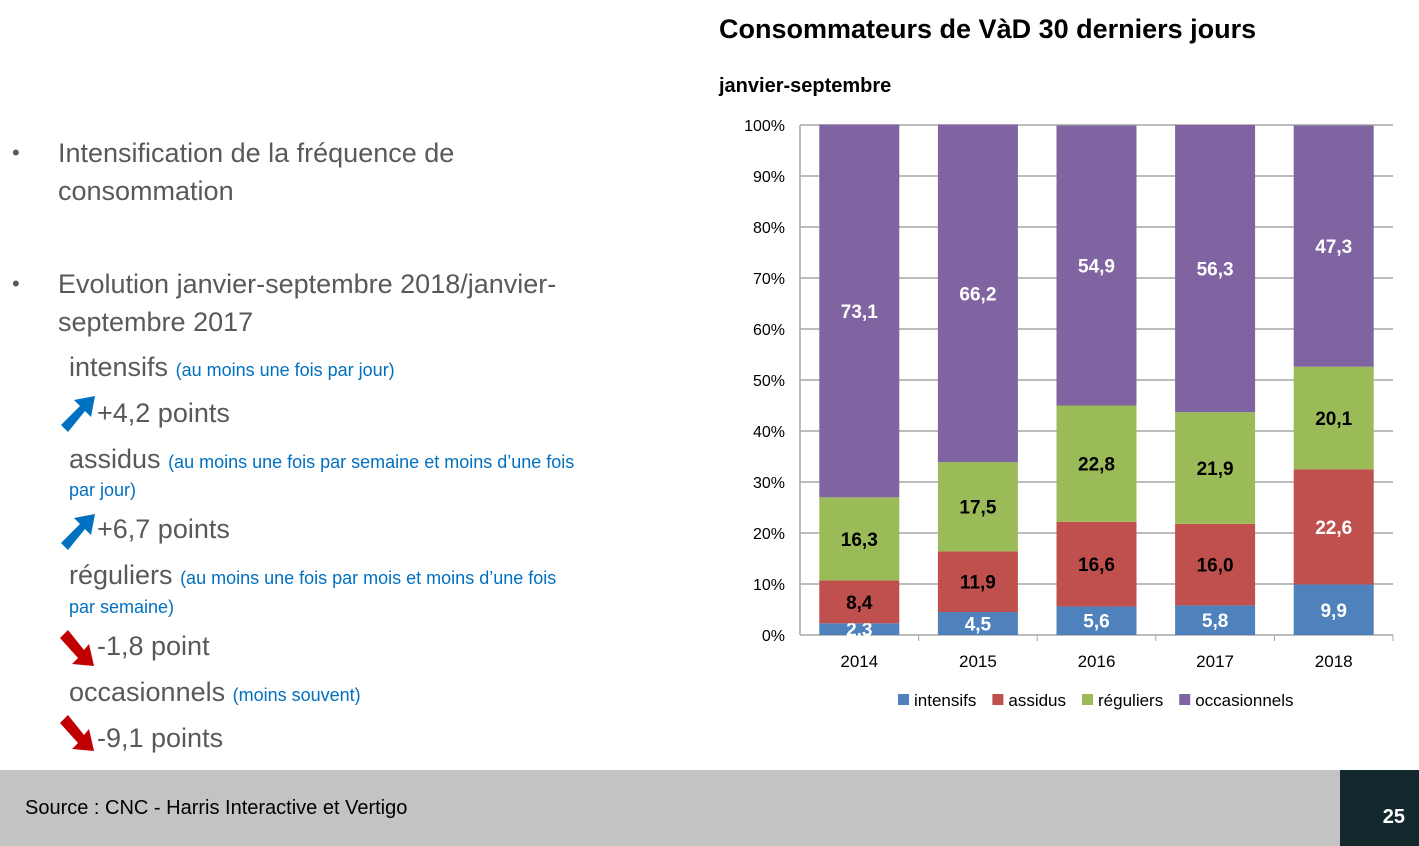 The width and height of the screenshot is (1419, 846). I want to click on y-tick-label: 70%, so click(769, 279).